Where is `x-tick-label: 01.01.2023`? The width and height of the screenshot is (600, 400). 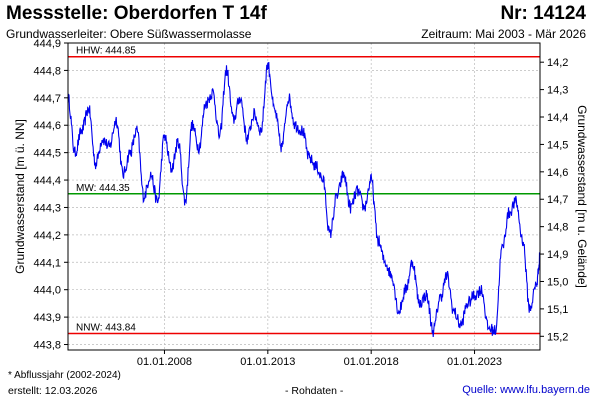 x-tick-label: 01.01.2023 is located at coordinates (474, 362).